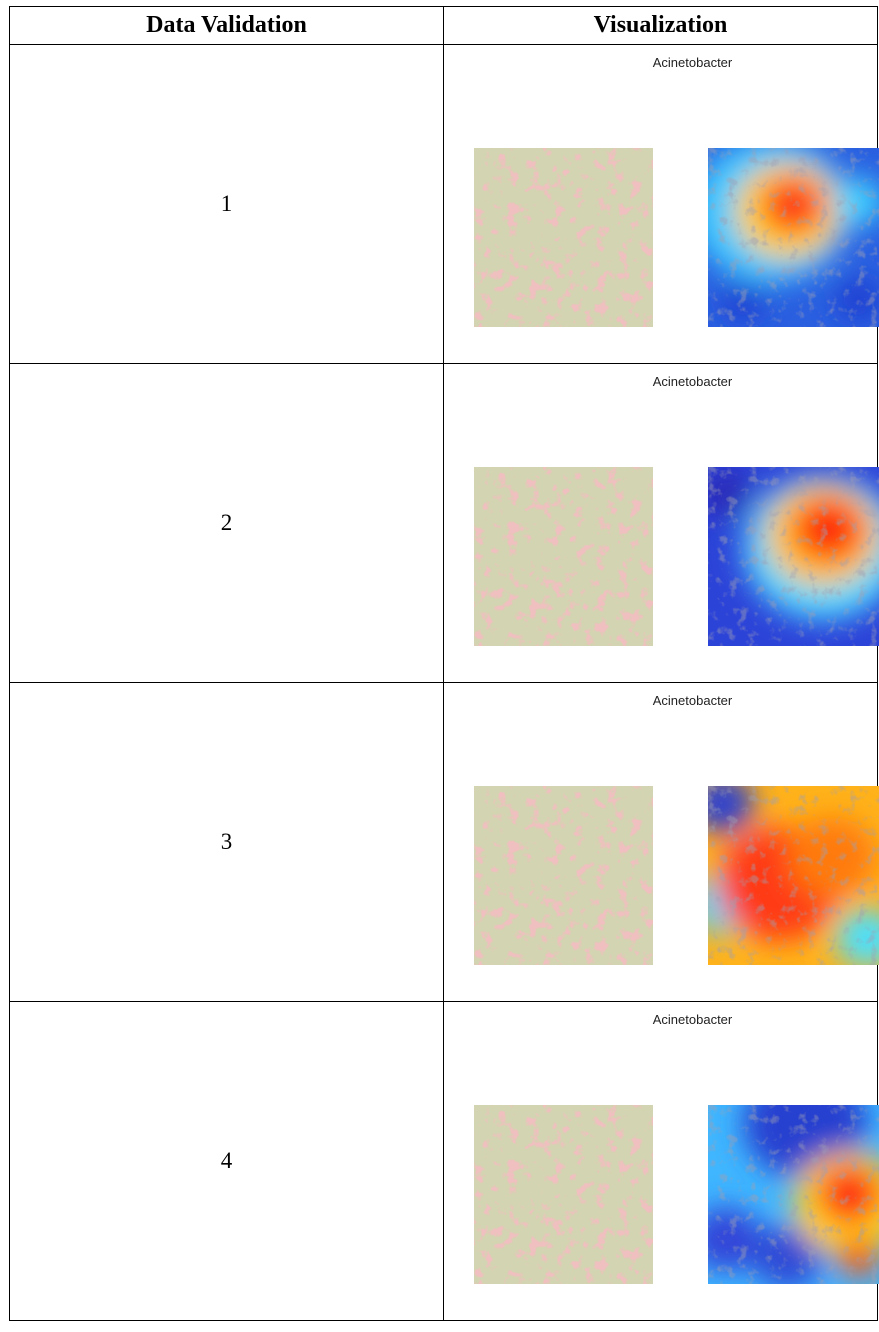 The image size is (879, 1332). I want to click on header-data-validation: Data Validation, so click(226, 25).